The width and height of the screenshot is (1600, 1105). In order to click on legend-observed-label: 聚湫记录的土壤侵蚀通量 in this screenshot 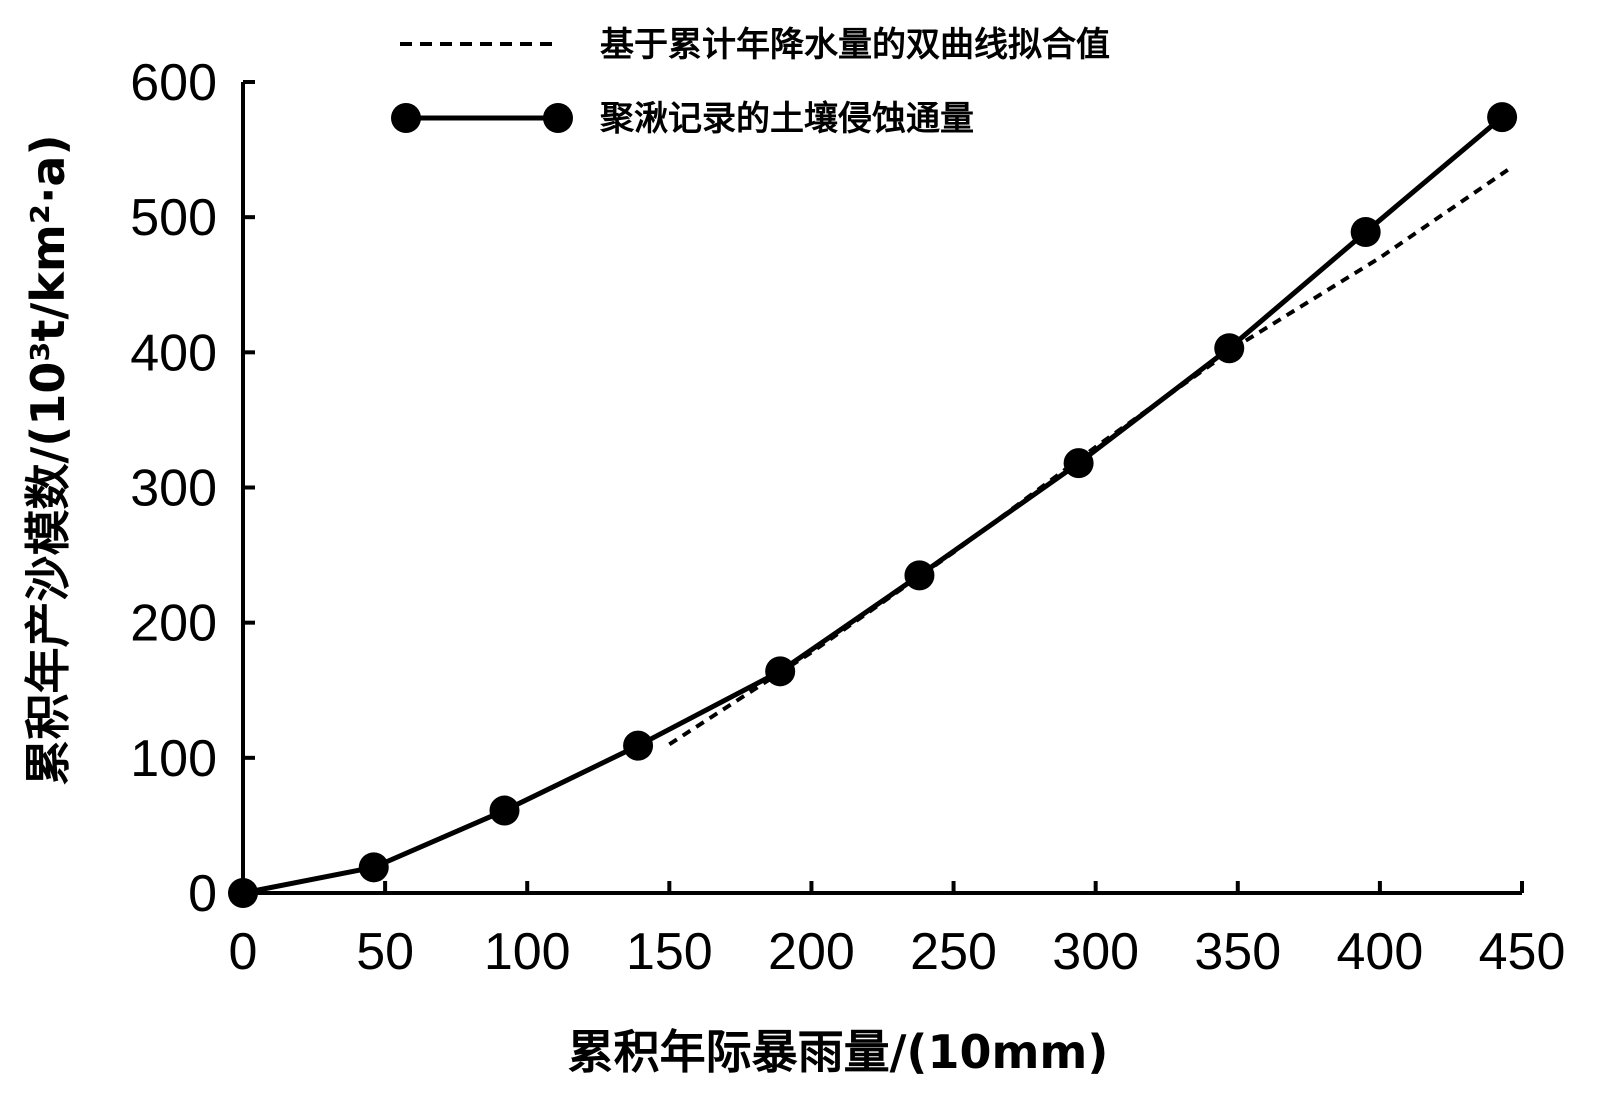, I will do `click(786, 119)`.